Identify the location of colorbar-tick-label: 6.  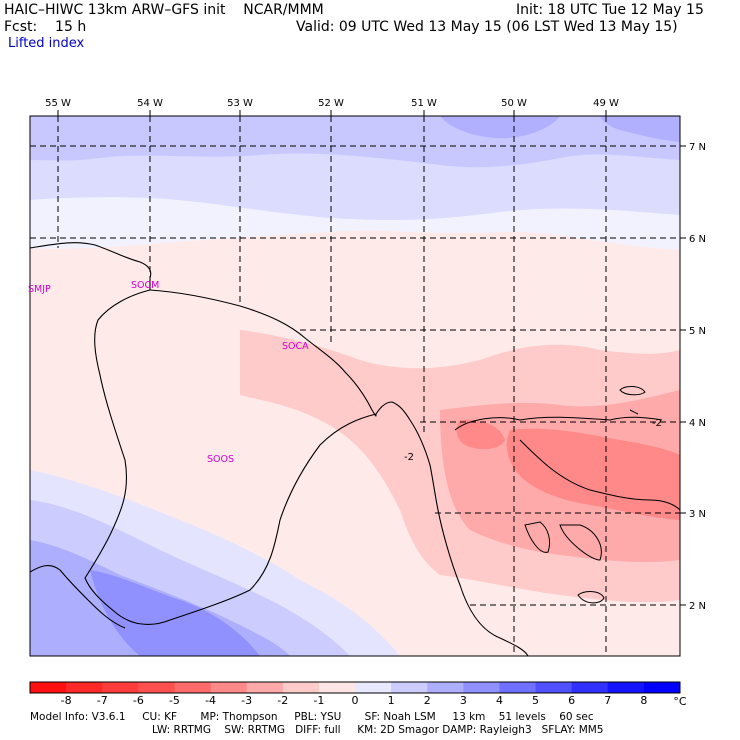
(572, 700).